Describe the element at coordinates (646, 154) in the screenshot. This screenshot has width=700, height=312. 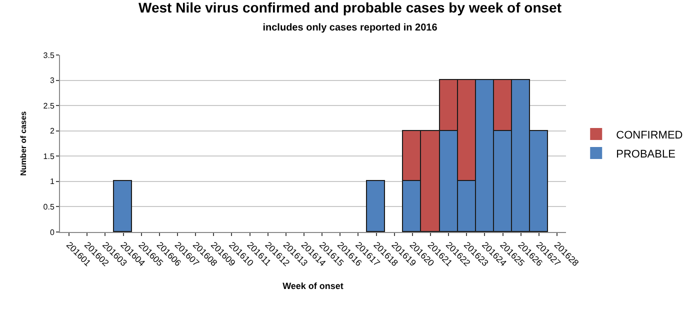
I see `legend-label: PROBABLE` at that location.